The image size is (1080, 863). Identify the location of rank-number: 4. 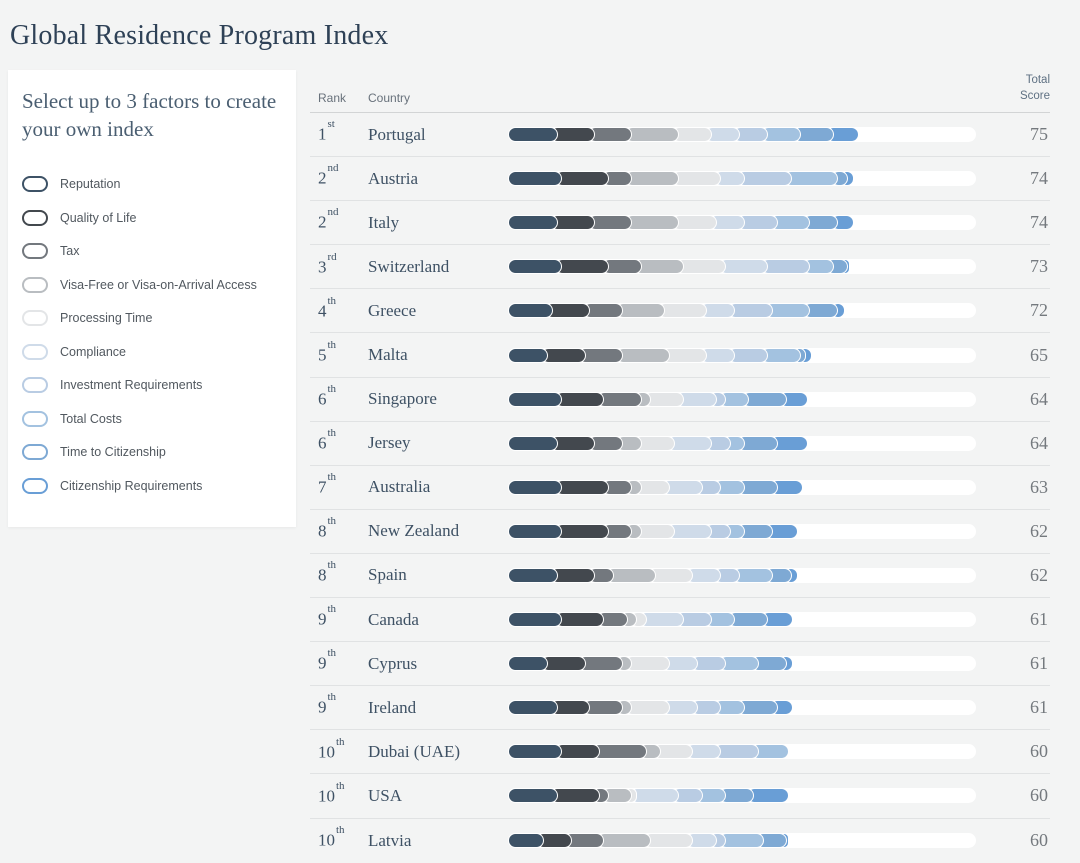
(322, 311).